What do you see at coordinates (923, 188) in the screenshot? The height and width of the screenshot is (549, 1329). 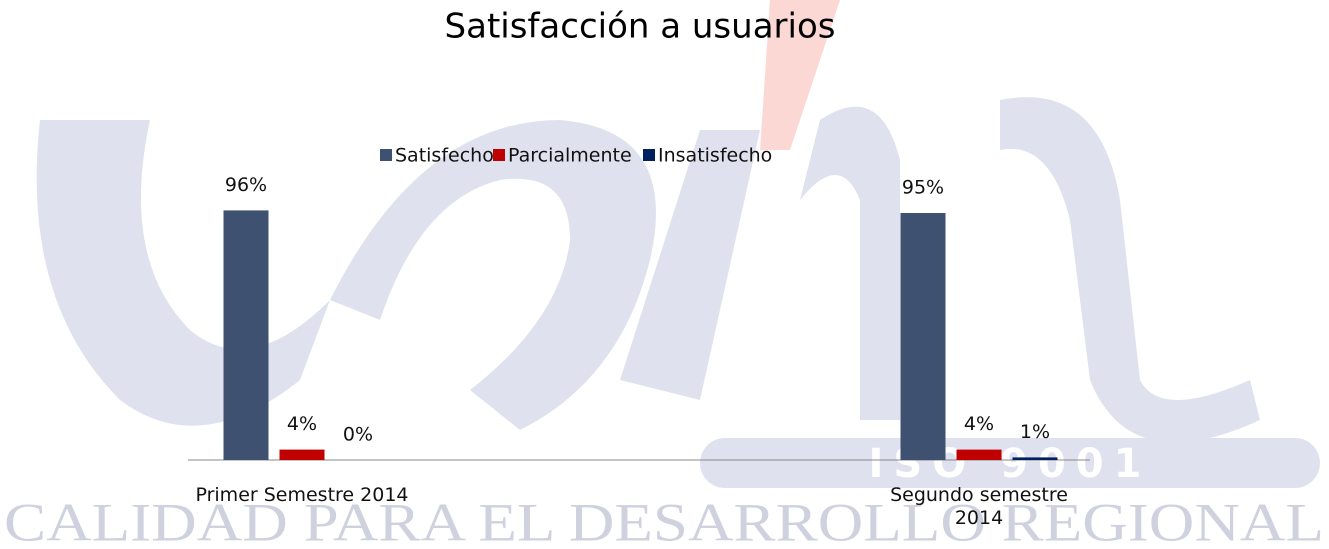 I see `value-label: 95%` at bounding box center [923, 188].